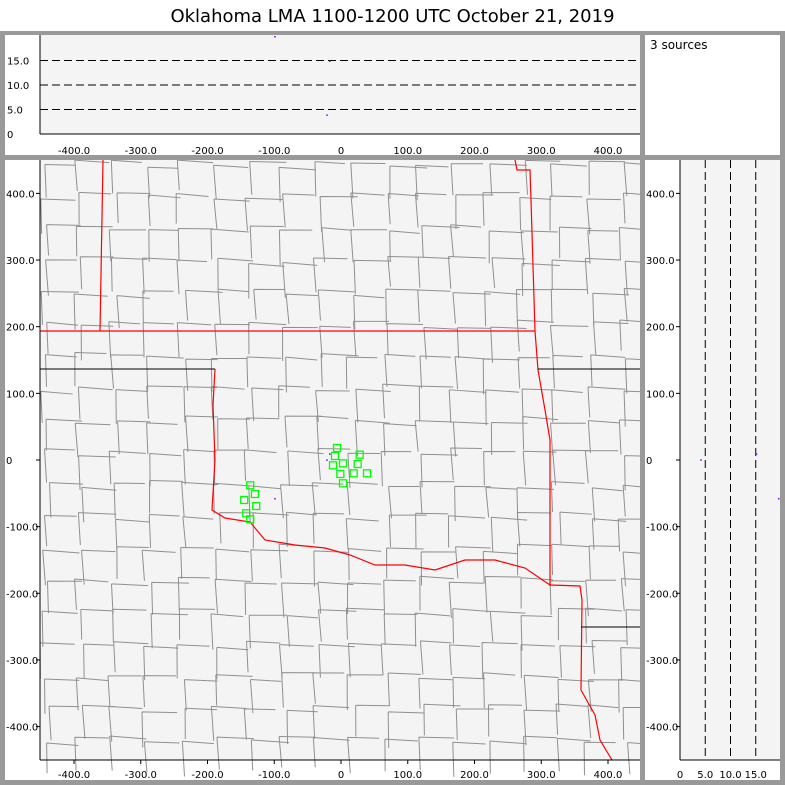 The width and height of the screenshot is (785, 785). I want to click on altitude-tick-label: 15.0, so click(756, 775).